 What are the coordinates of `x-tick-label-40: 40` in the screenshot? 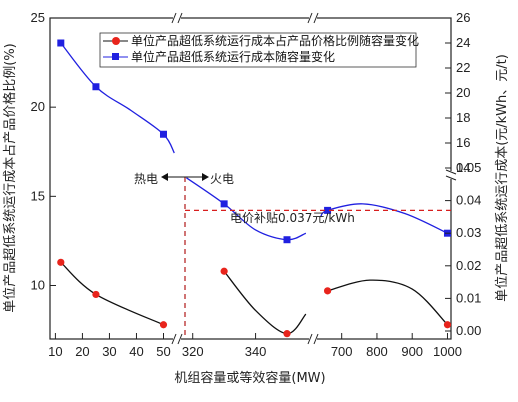 It's located at (136, 351).